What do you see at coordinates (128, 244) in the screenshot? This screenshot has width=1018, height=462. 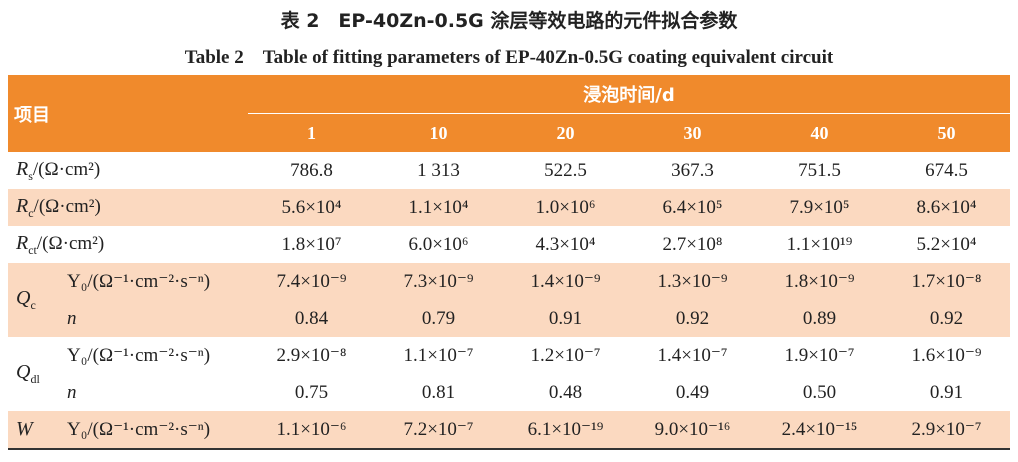 I see `row-label: Rct/(Ω·cm²)` at bounding box center [128, 244].